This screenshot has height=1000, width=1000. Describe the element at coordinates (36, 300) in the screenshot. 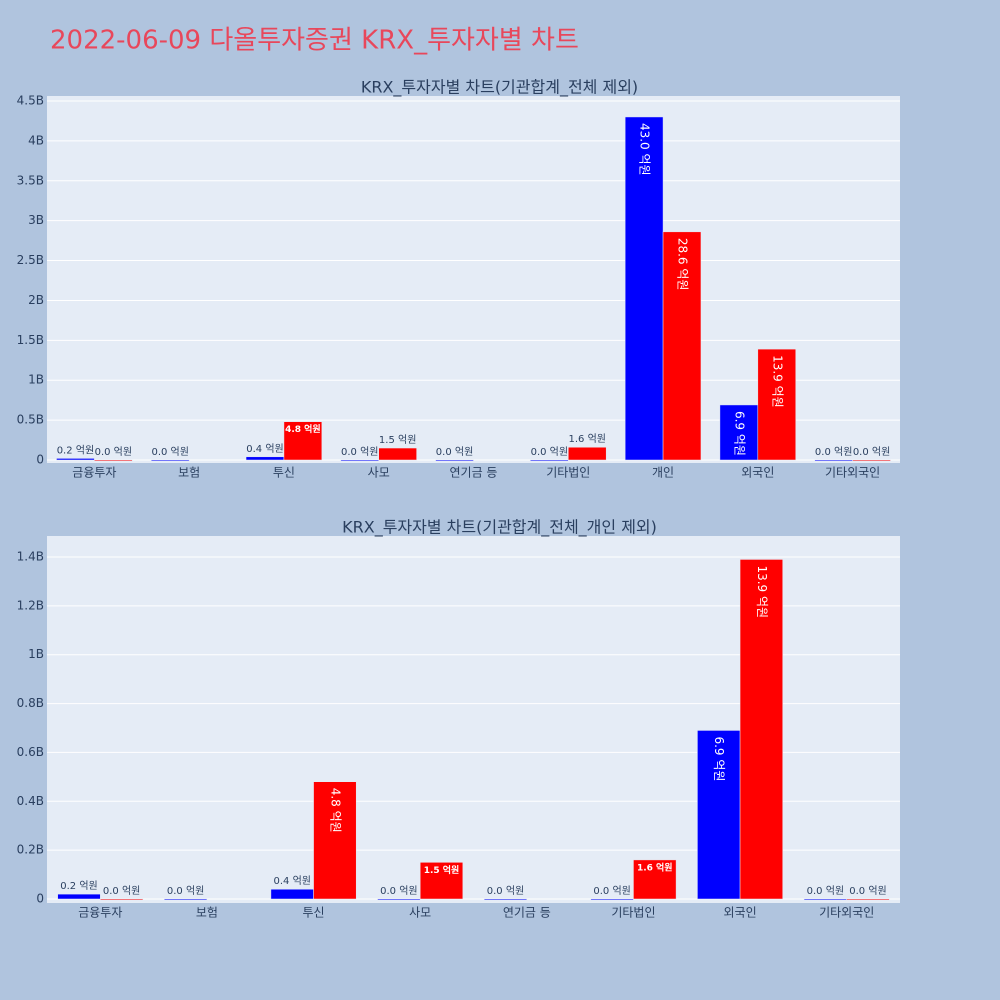

I see `y-tick-label: 2B` at that location.